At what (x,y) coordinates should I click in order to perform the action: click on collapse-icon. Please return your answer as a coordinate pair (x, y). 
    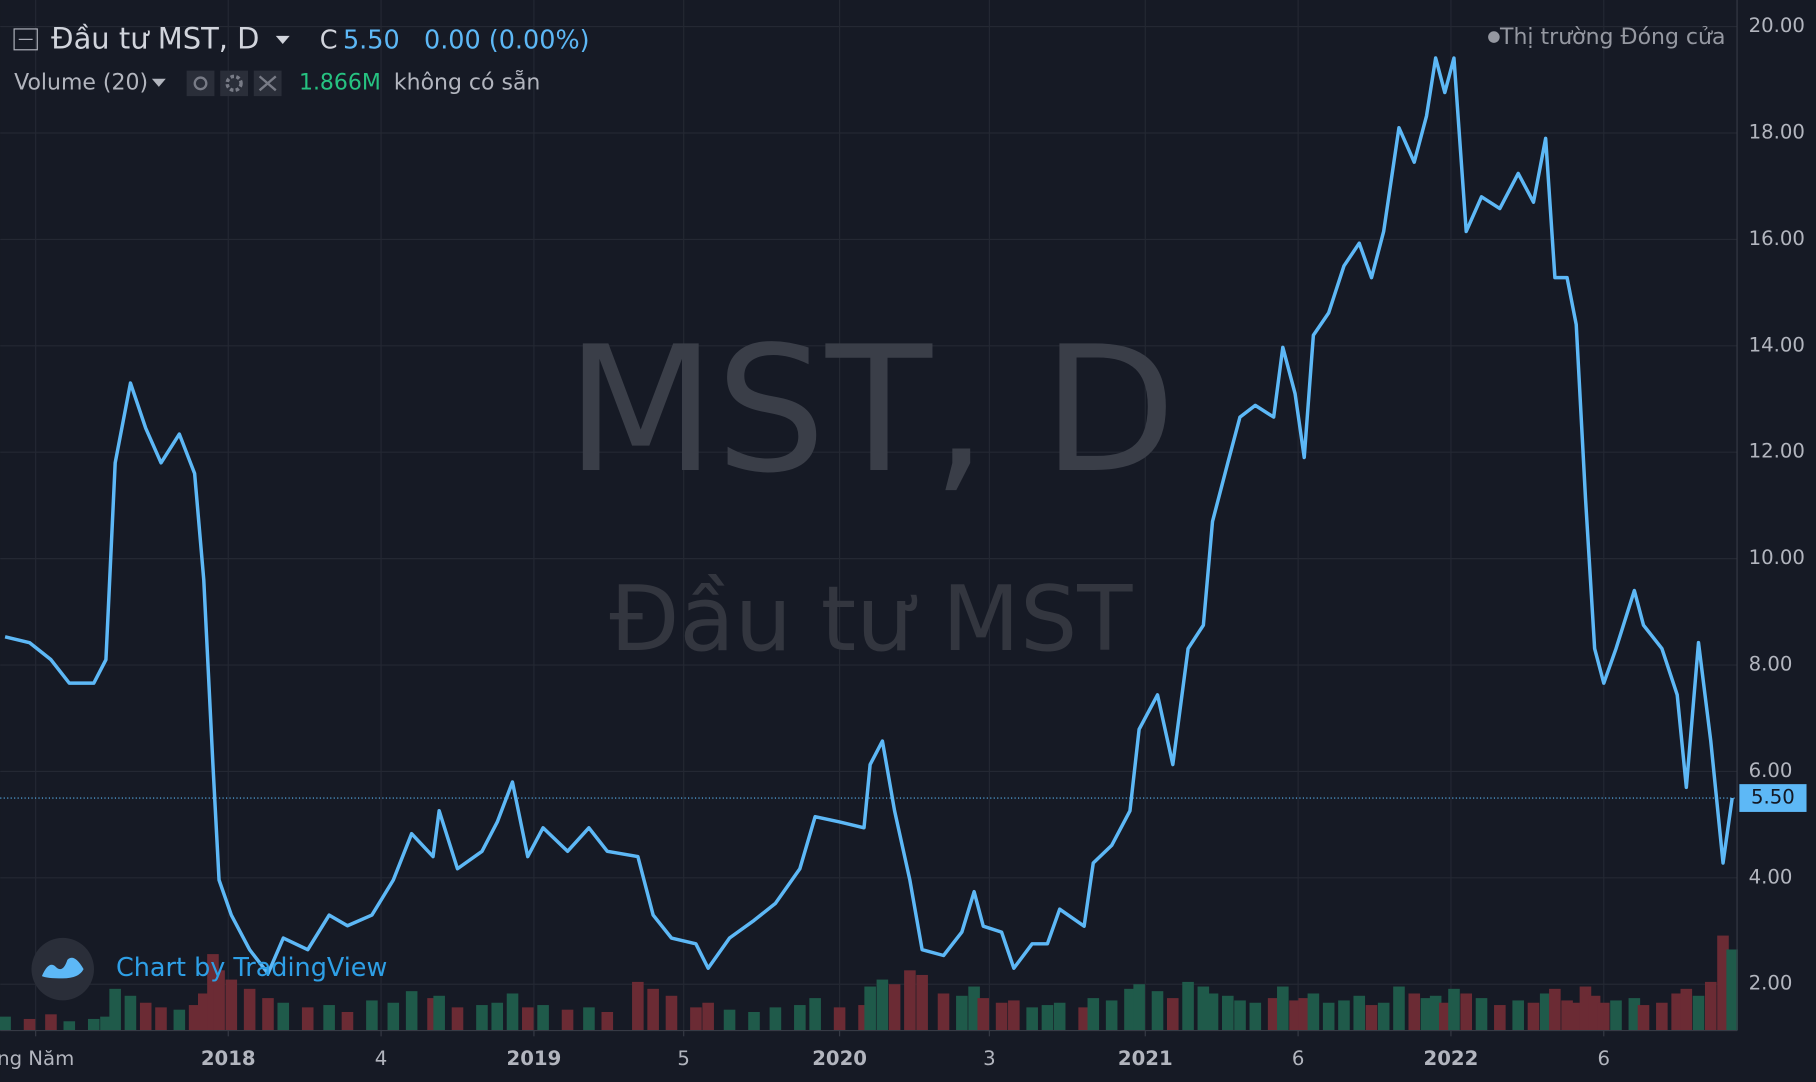
    Looking at the image, I should click on (25, 39).